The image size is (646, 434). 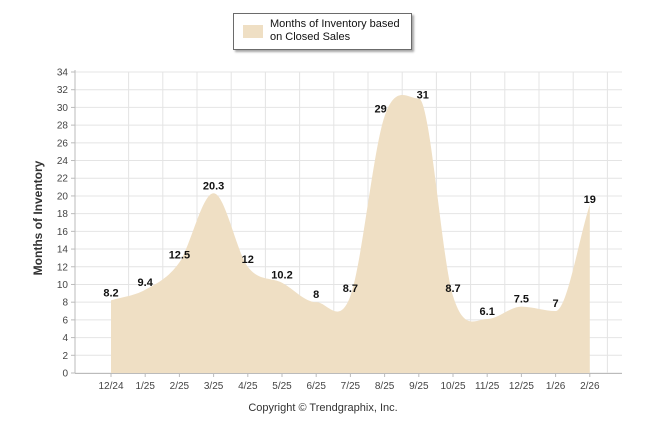 What do you see at coordinates (179, 255) in the screenshot?
I see `data-label: 12.5` at bounding box center [179, 255].